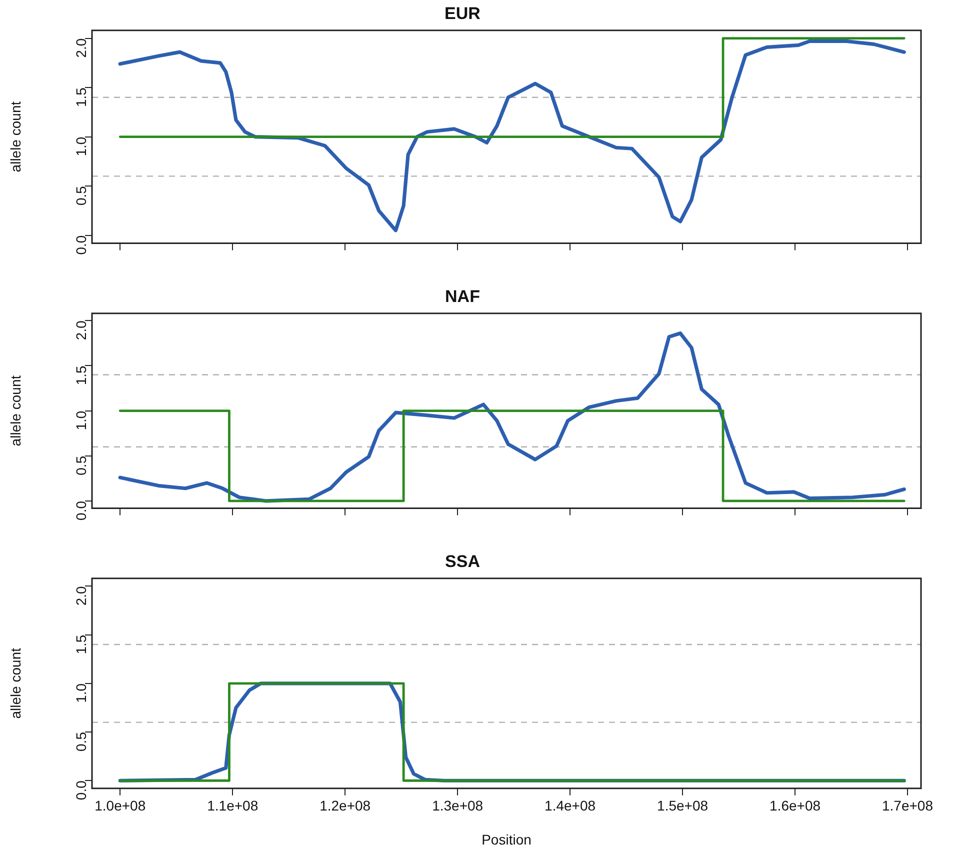  What do you see at coordinates (458, 806) in the screenshot?
I see `x-tick-label: 1.3e+08` at bounding box center [458, 806].